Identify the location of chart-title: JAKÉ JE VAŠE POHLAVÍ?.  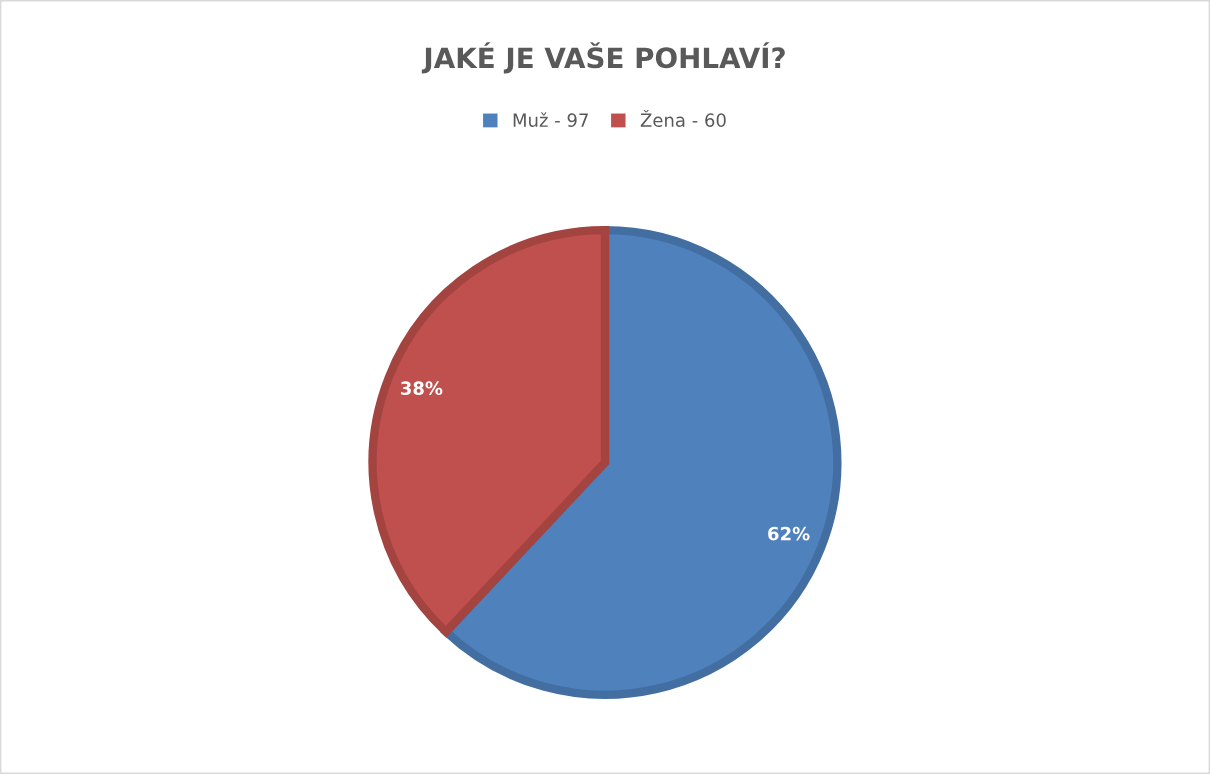
(603, 58).